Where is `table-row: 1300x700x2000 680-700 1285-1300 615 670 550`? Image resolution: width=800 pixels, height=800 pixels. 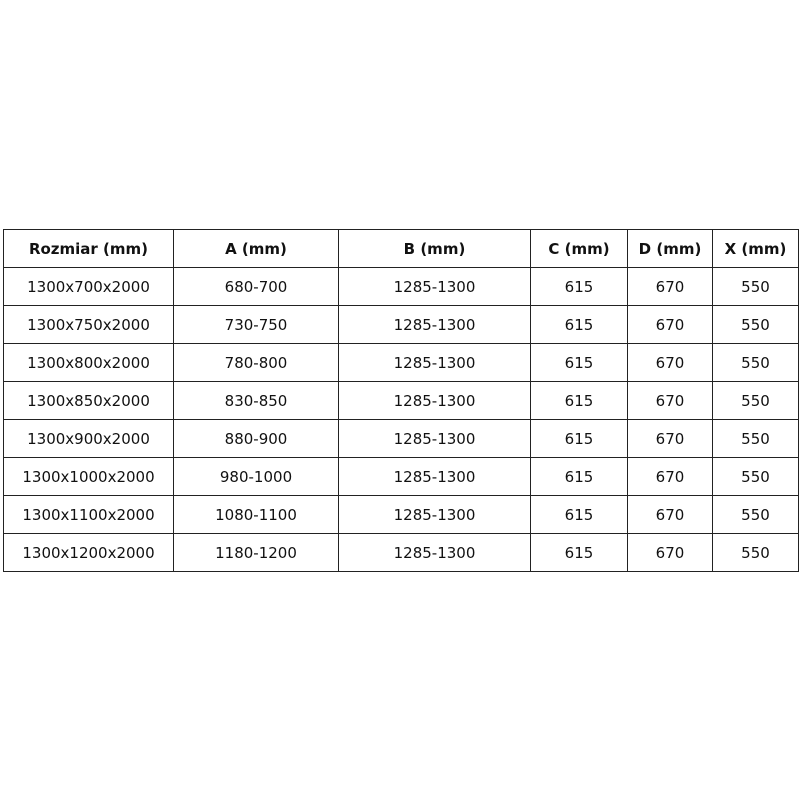
table-row: 1300x700x2000 680-700 1285-1300 615 670 550 is located at coordinates (401, 286).